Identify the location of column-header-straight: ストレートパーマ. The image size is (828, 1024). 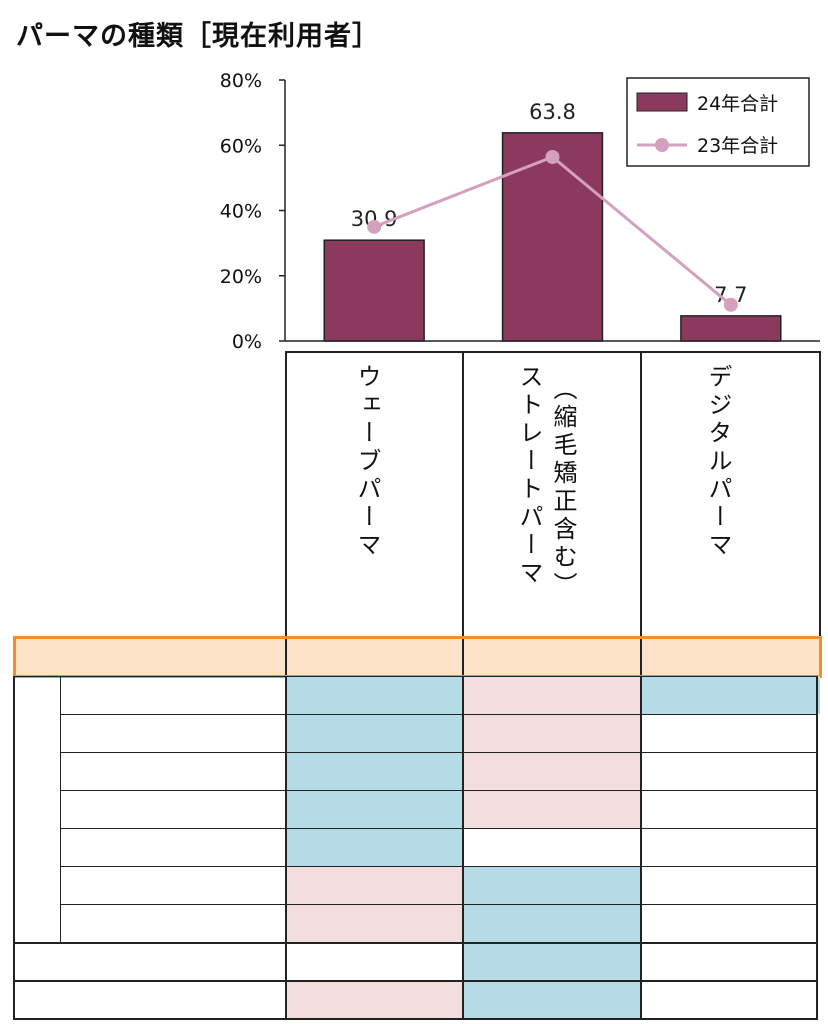
(529, 476).